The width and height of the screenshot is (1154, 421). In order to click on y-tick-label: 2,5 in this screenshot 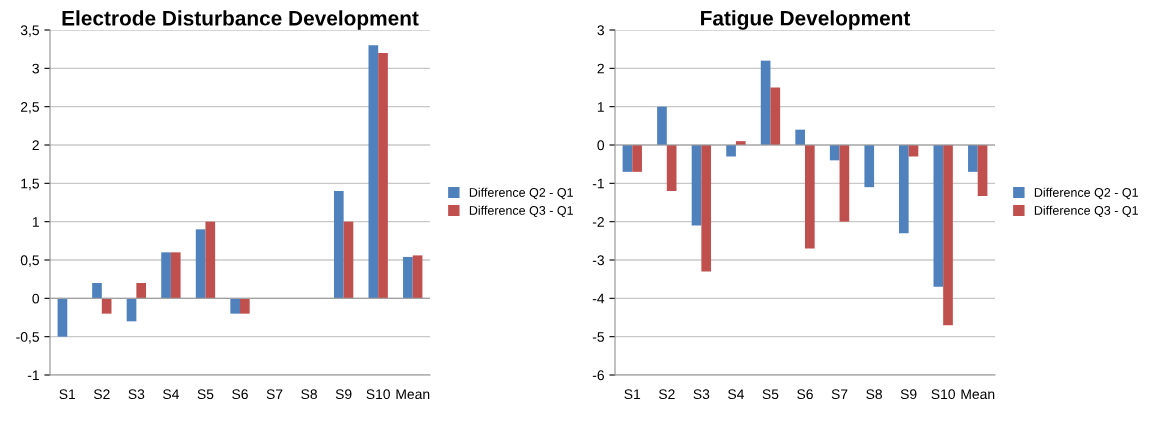, I will do `click(29, 108)`.